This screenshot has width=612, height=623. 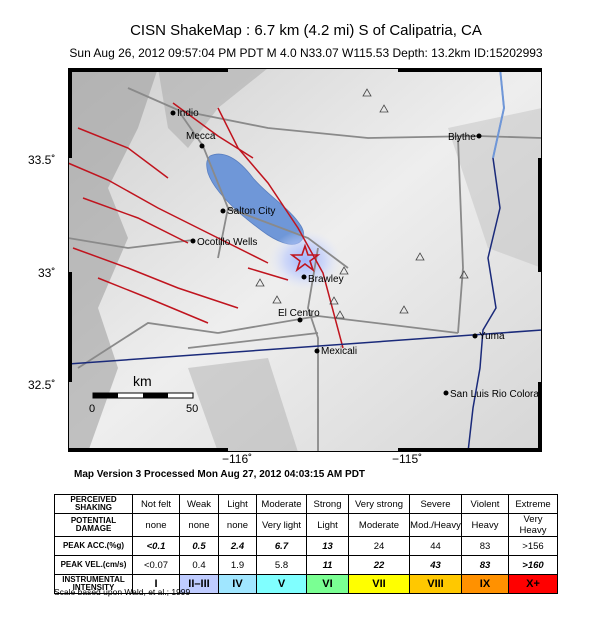 I want to click on acc-cell: 24, so click(x=379, y=546).